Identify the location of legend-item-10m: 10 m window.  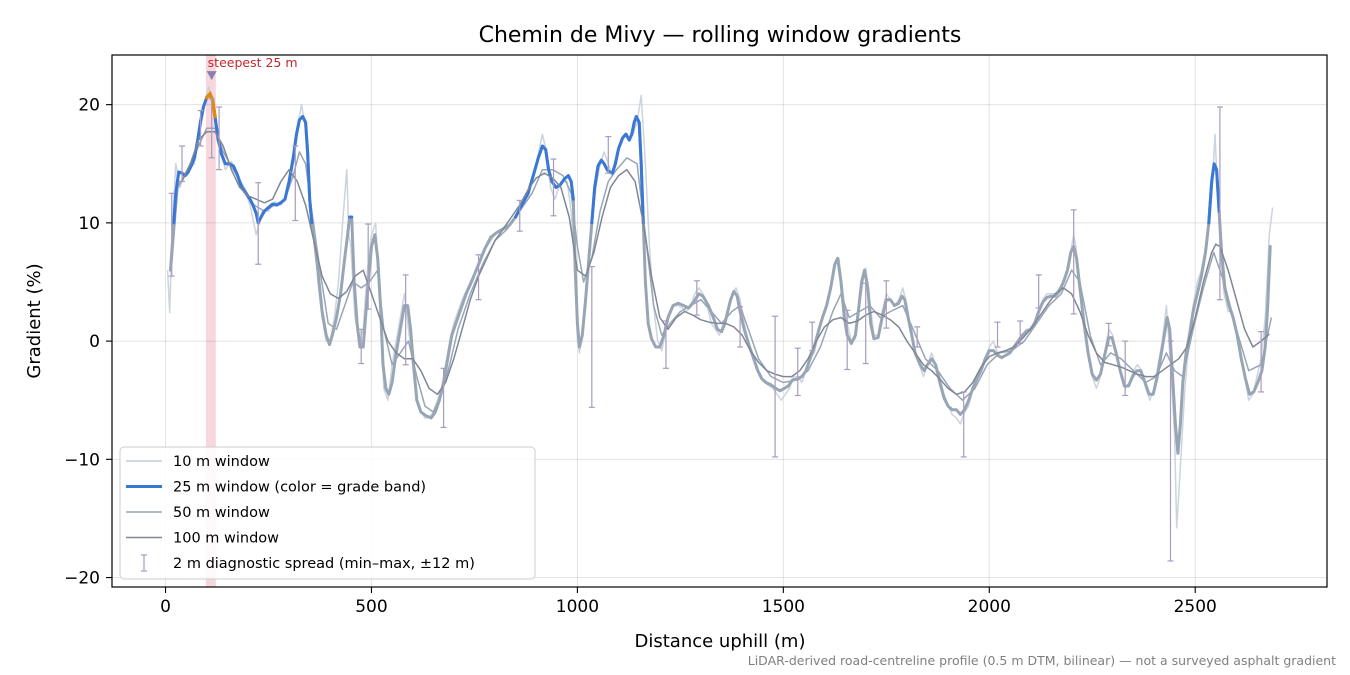
(198, 462).